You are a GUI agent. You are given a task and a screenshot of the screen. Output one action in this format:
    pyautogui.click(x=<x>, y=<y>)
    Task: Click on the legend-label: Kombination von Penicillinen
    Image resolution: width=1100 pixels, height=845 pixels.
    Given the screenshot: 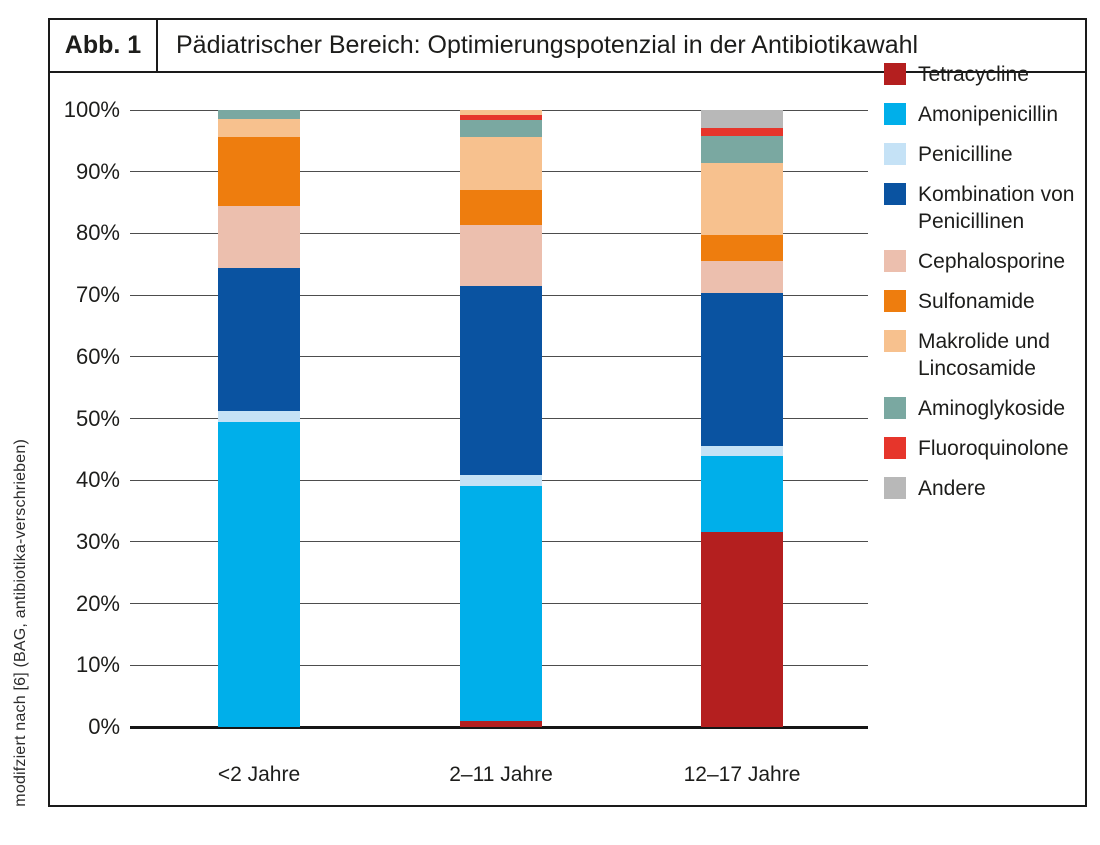 What is the action you would take?
    pyautogui.click(x=996, y=208)
    